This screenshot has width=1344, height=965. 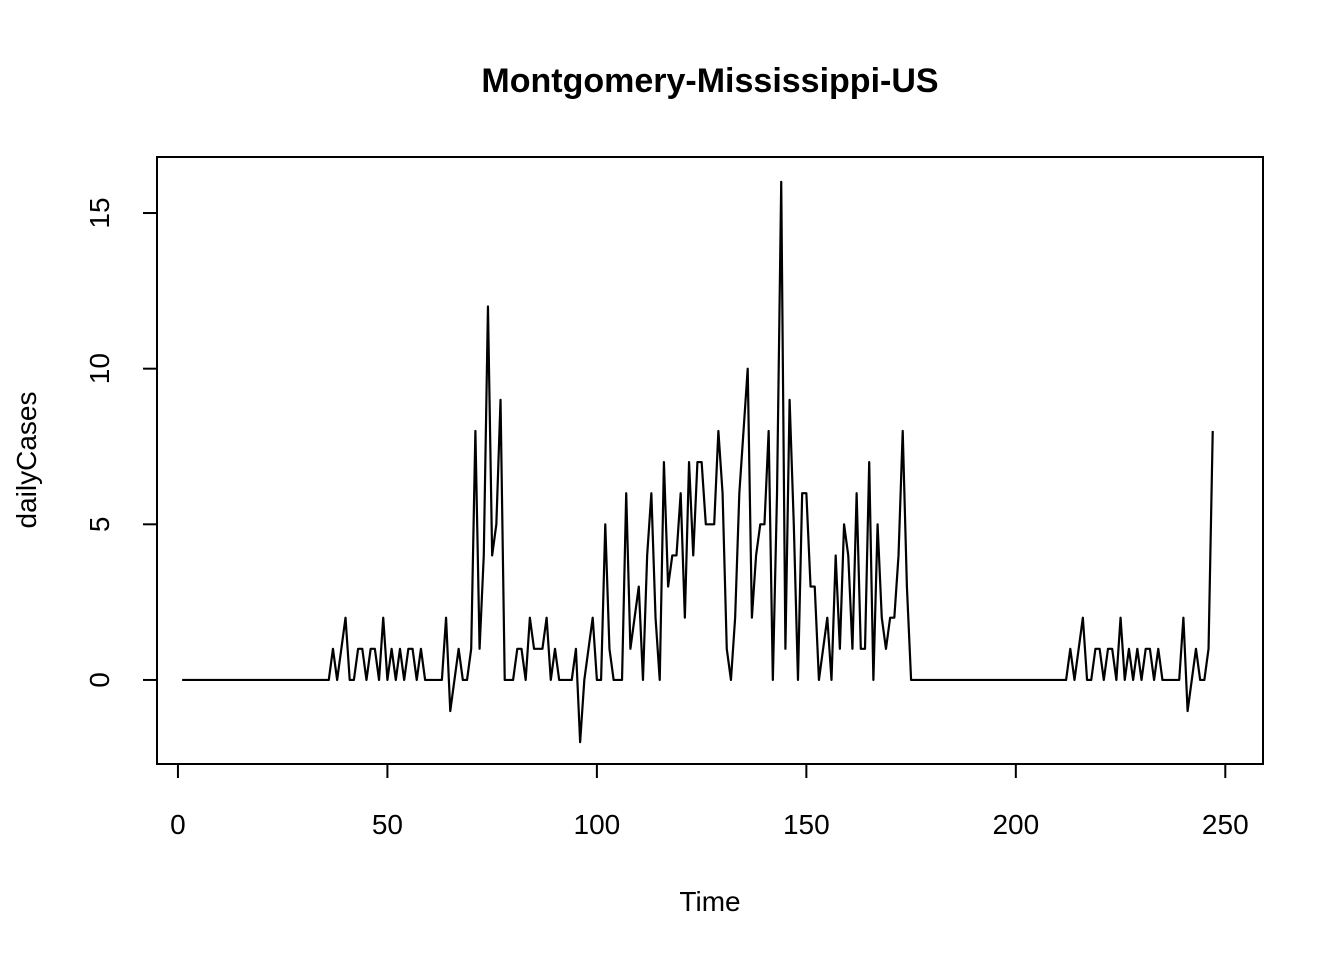 What do you see at coordinates (387, 824) in the screenshot?
I see `x-tick-label: 50` at bounding box center [387, 824].